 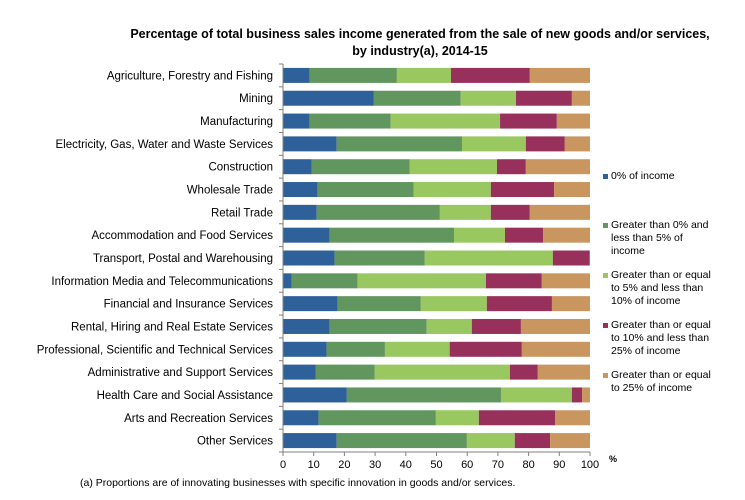 What do you see at coordinates (314, 465) in the screenshot?
I see `x-tick-label: 10` at bounding box center [314, 465].